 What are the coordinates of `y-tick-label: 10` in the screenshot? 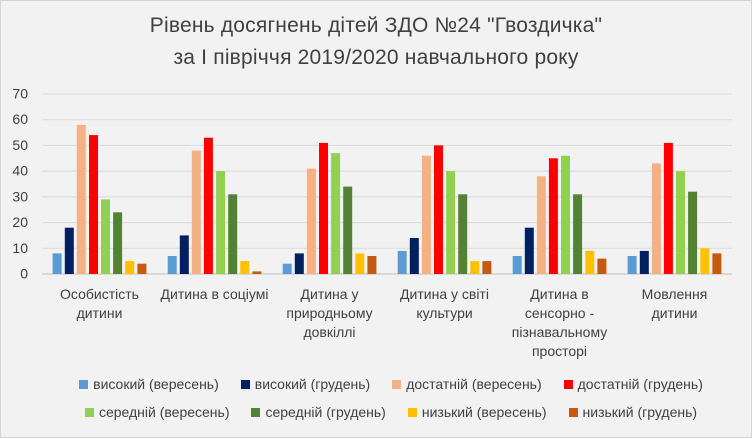 It's located at (20, 248).